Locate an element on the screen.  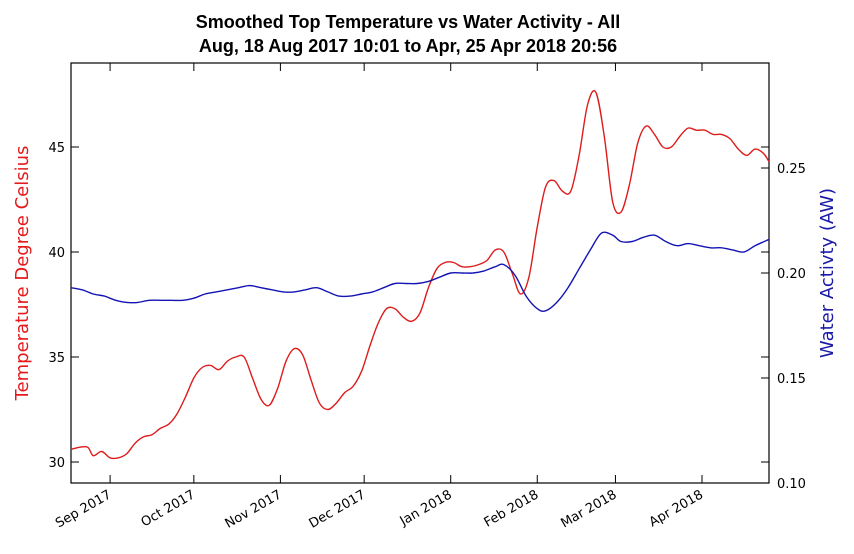
x-axis-tick-label: Sep 2017 is located at coordinates (83, 509).